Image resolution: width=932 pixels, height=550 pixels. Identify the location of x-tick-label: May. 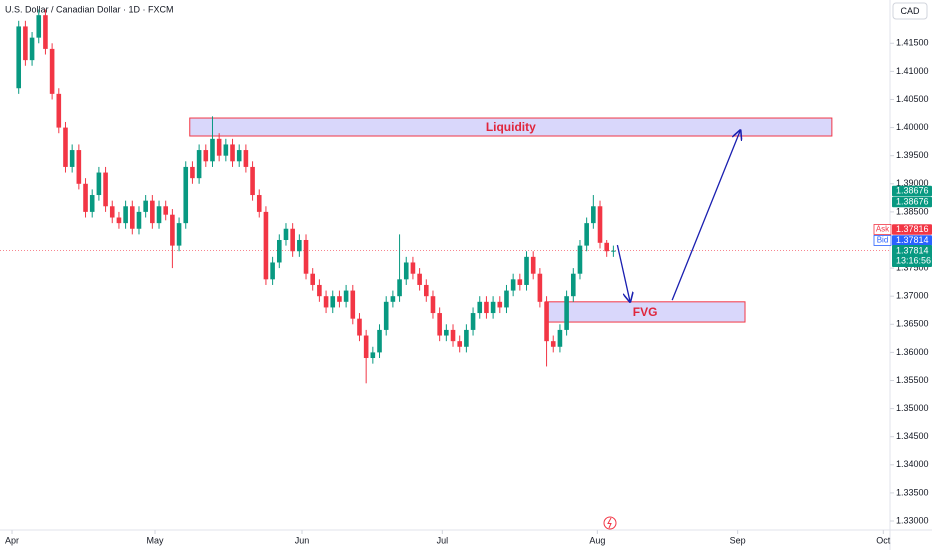
(156, 540).